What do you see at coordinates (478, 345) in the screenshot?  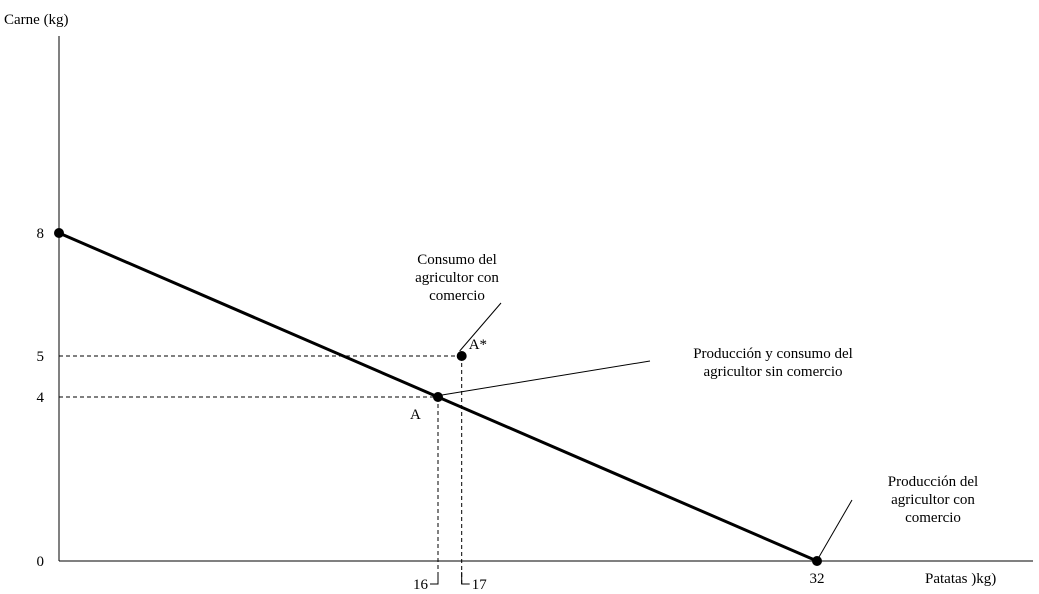 I see `point-label-A-star: A*` at bounding box center [478, 345].